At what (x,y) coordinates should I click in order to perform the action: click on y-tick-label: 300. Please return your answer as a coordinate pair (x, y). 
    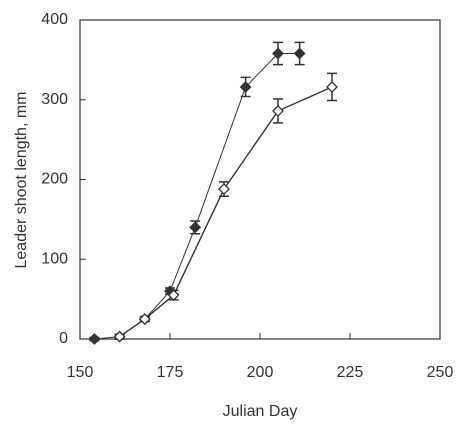
    Looking at the image, I should click on (54, 99).